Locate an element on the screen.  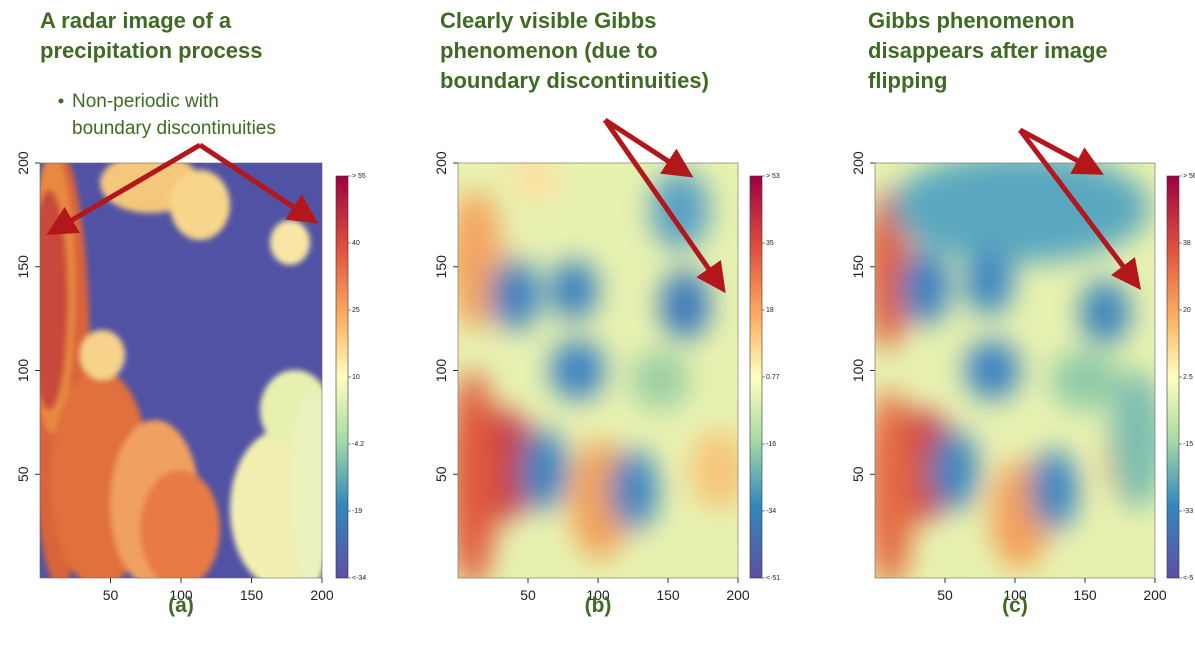
colorbar-label: <-5 is located at coordinates (1188, 578).